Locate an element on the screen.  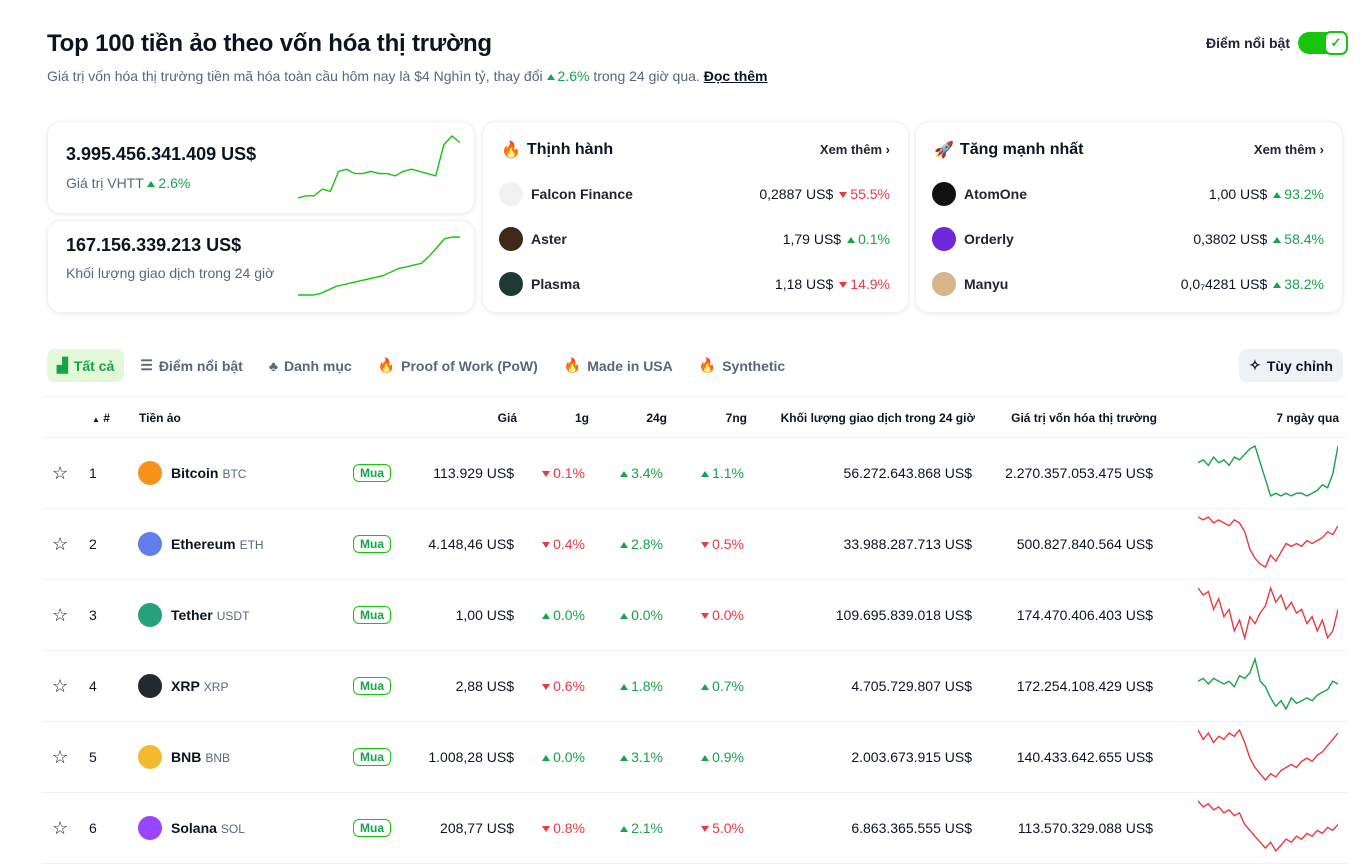
highlights-toggle: Điểm nổi bật ✓ is located at coordinates (1277, 43).